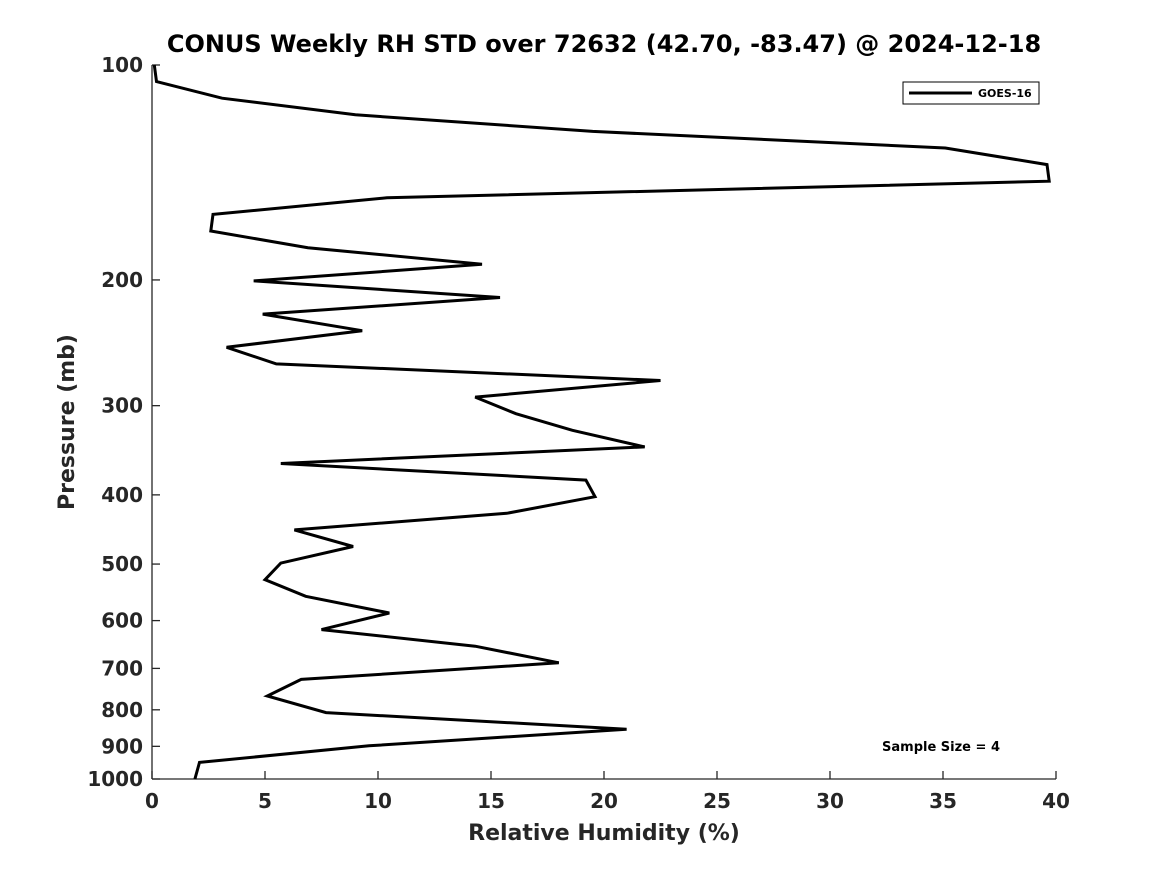  What do you see at coordinates (122, 406) in the screenshot?
I see `y-tick-label: 300` at bounding box center [122, 406].